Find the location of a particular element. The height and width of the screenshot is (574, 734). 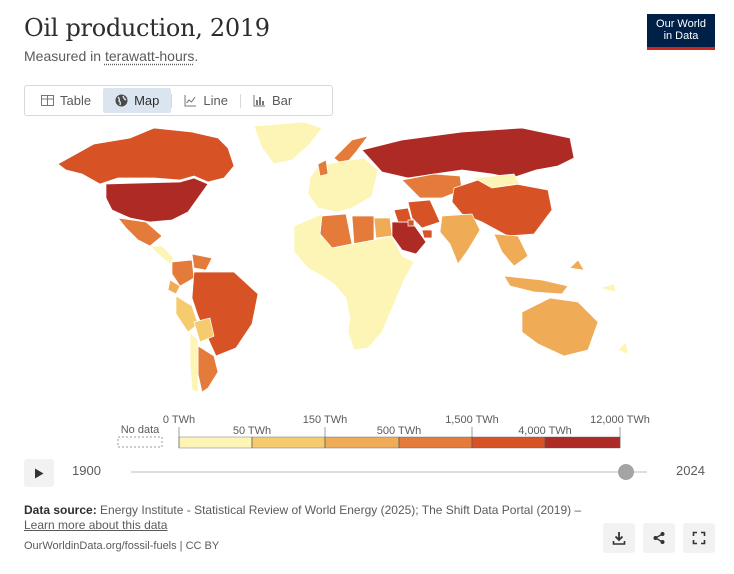

chart-title: Oil production, 2019 is located at coordinates (147, 28).